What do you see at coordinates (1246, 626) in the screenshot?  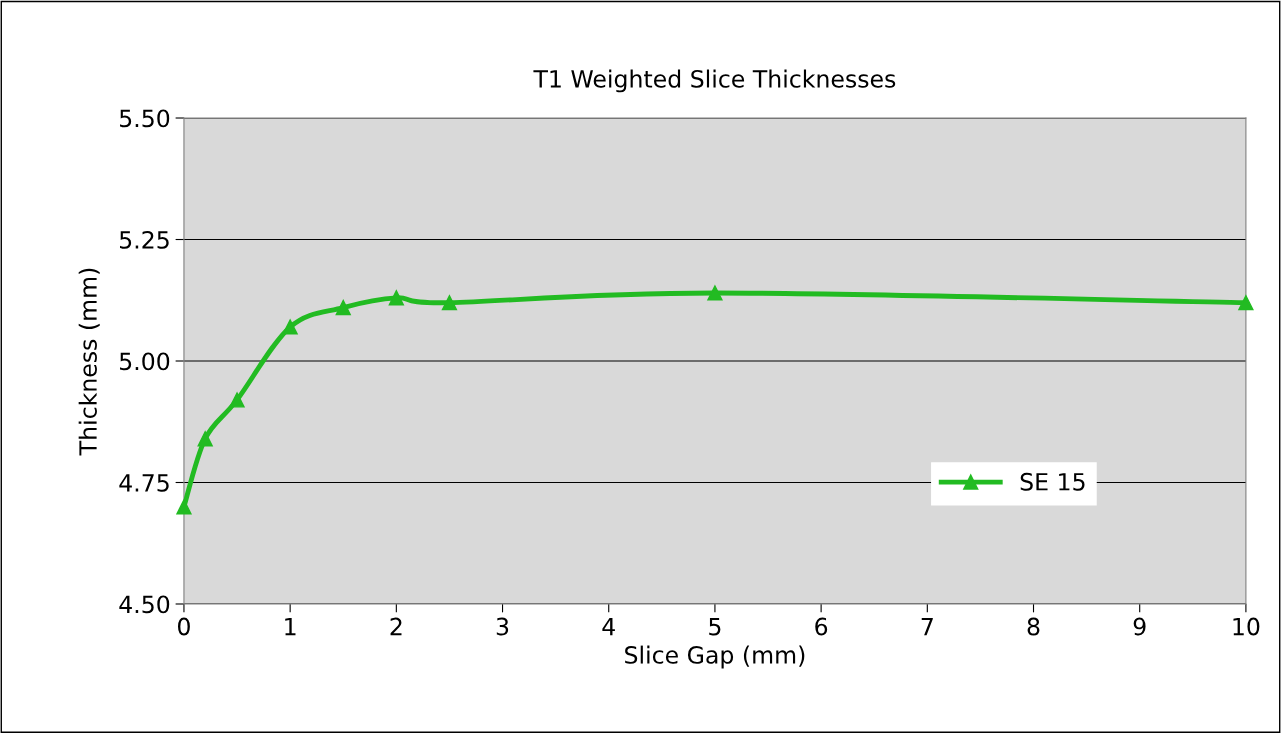 I see `x-tick-label: 10` at bounding box center [1246, 626].